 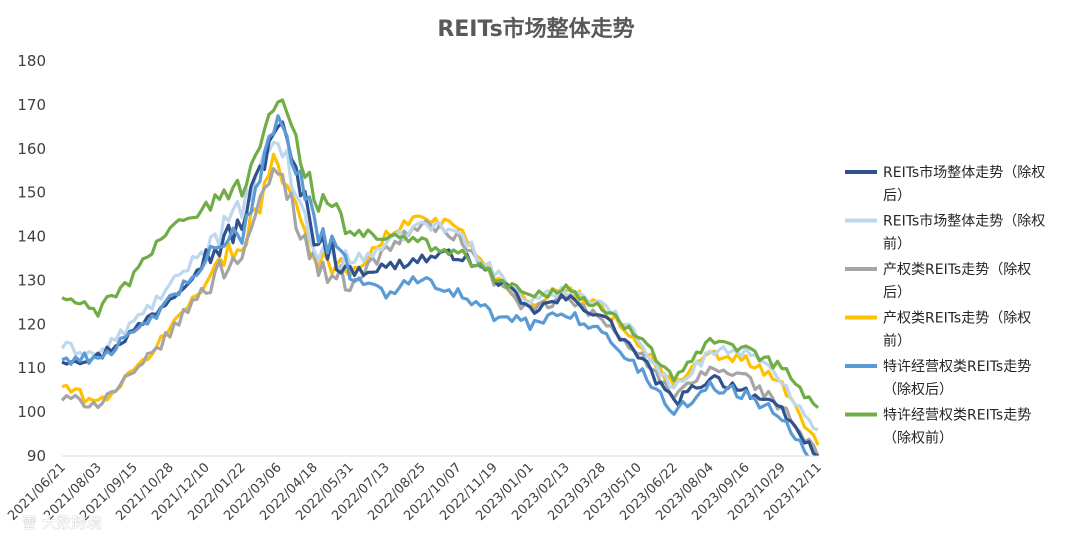 I want to click on legend-label-6: 特许经营权类REITs走势, so click(x=957, y=416).